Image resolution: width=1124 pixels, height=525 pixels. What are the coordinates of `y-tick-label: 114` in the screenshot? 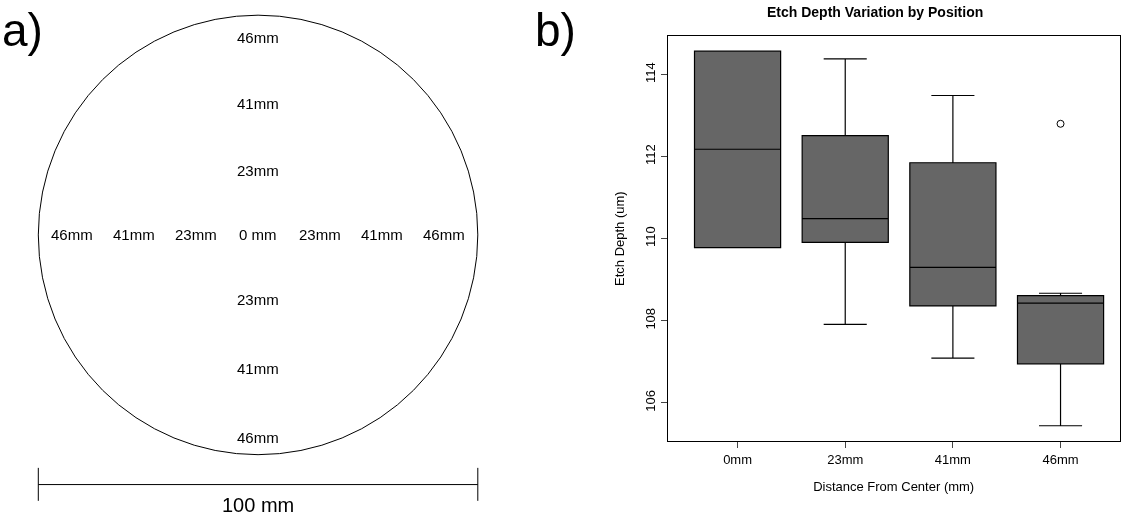 It's located at (651, 72).